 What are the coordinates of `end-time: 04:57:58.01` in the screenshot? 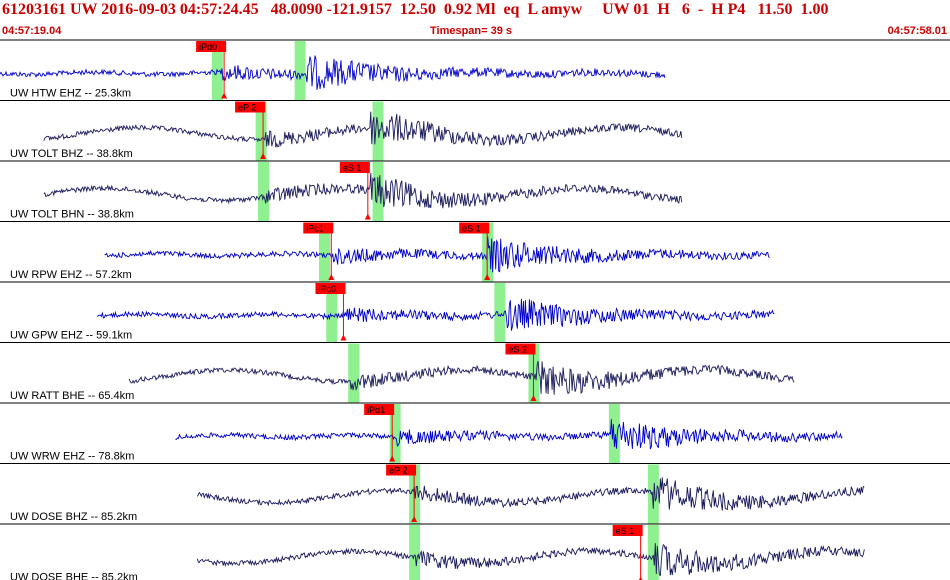 It's located at (917, 31).